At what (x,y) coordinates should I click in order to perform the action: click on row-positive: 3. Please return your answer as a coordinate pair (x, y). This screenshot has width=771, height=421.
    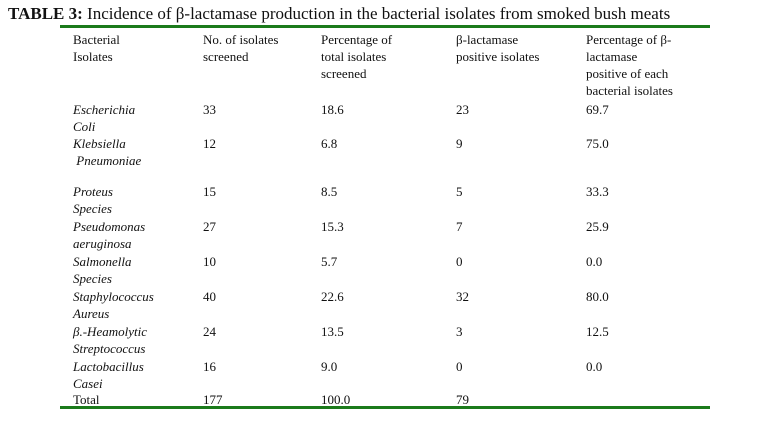
    Looking at the image, I should click on (459, 331).